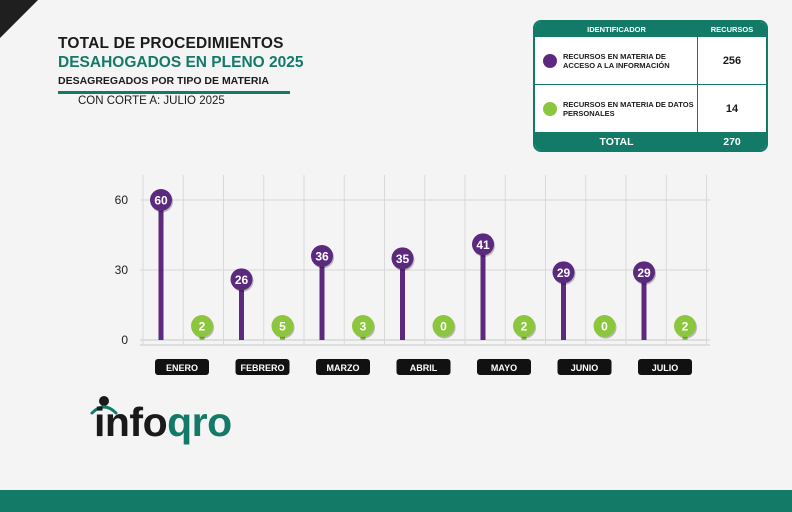  Describe the element at coordinates (171, 43) in the screenshot. I see `title-line-1: TOTAL DE PROCEDIMIENTOS` at that location.